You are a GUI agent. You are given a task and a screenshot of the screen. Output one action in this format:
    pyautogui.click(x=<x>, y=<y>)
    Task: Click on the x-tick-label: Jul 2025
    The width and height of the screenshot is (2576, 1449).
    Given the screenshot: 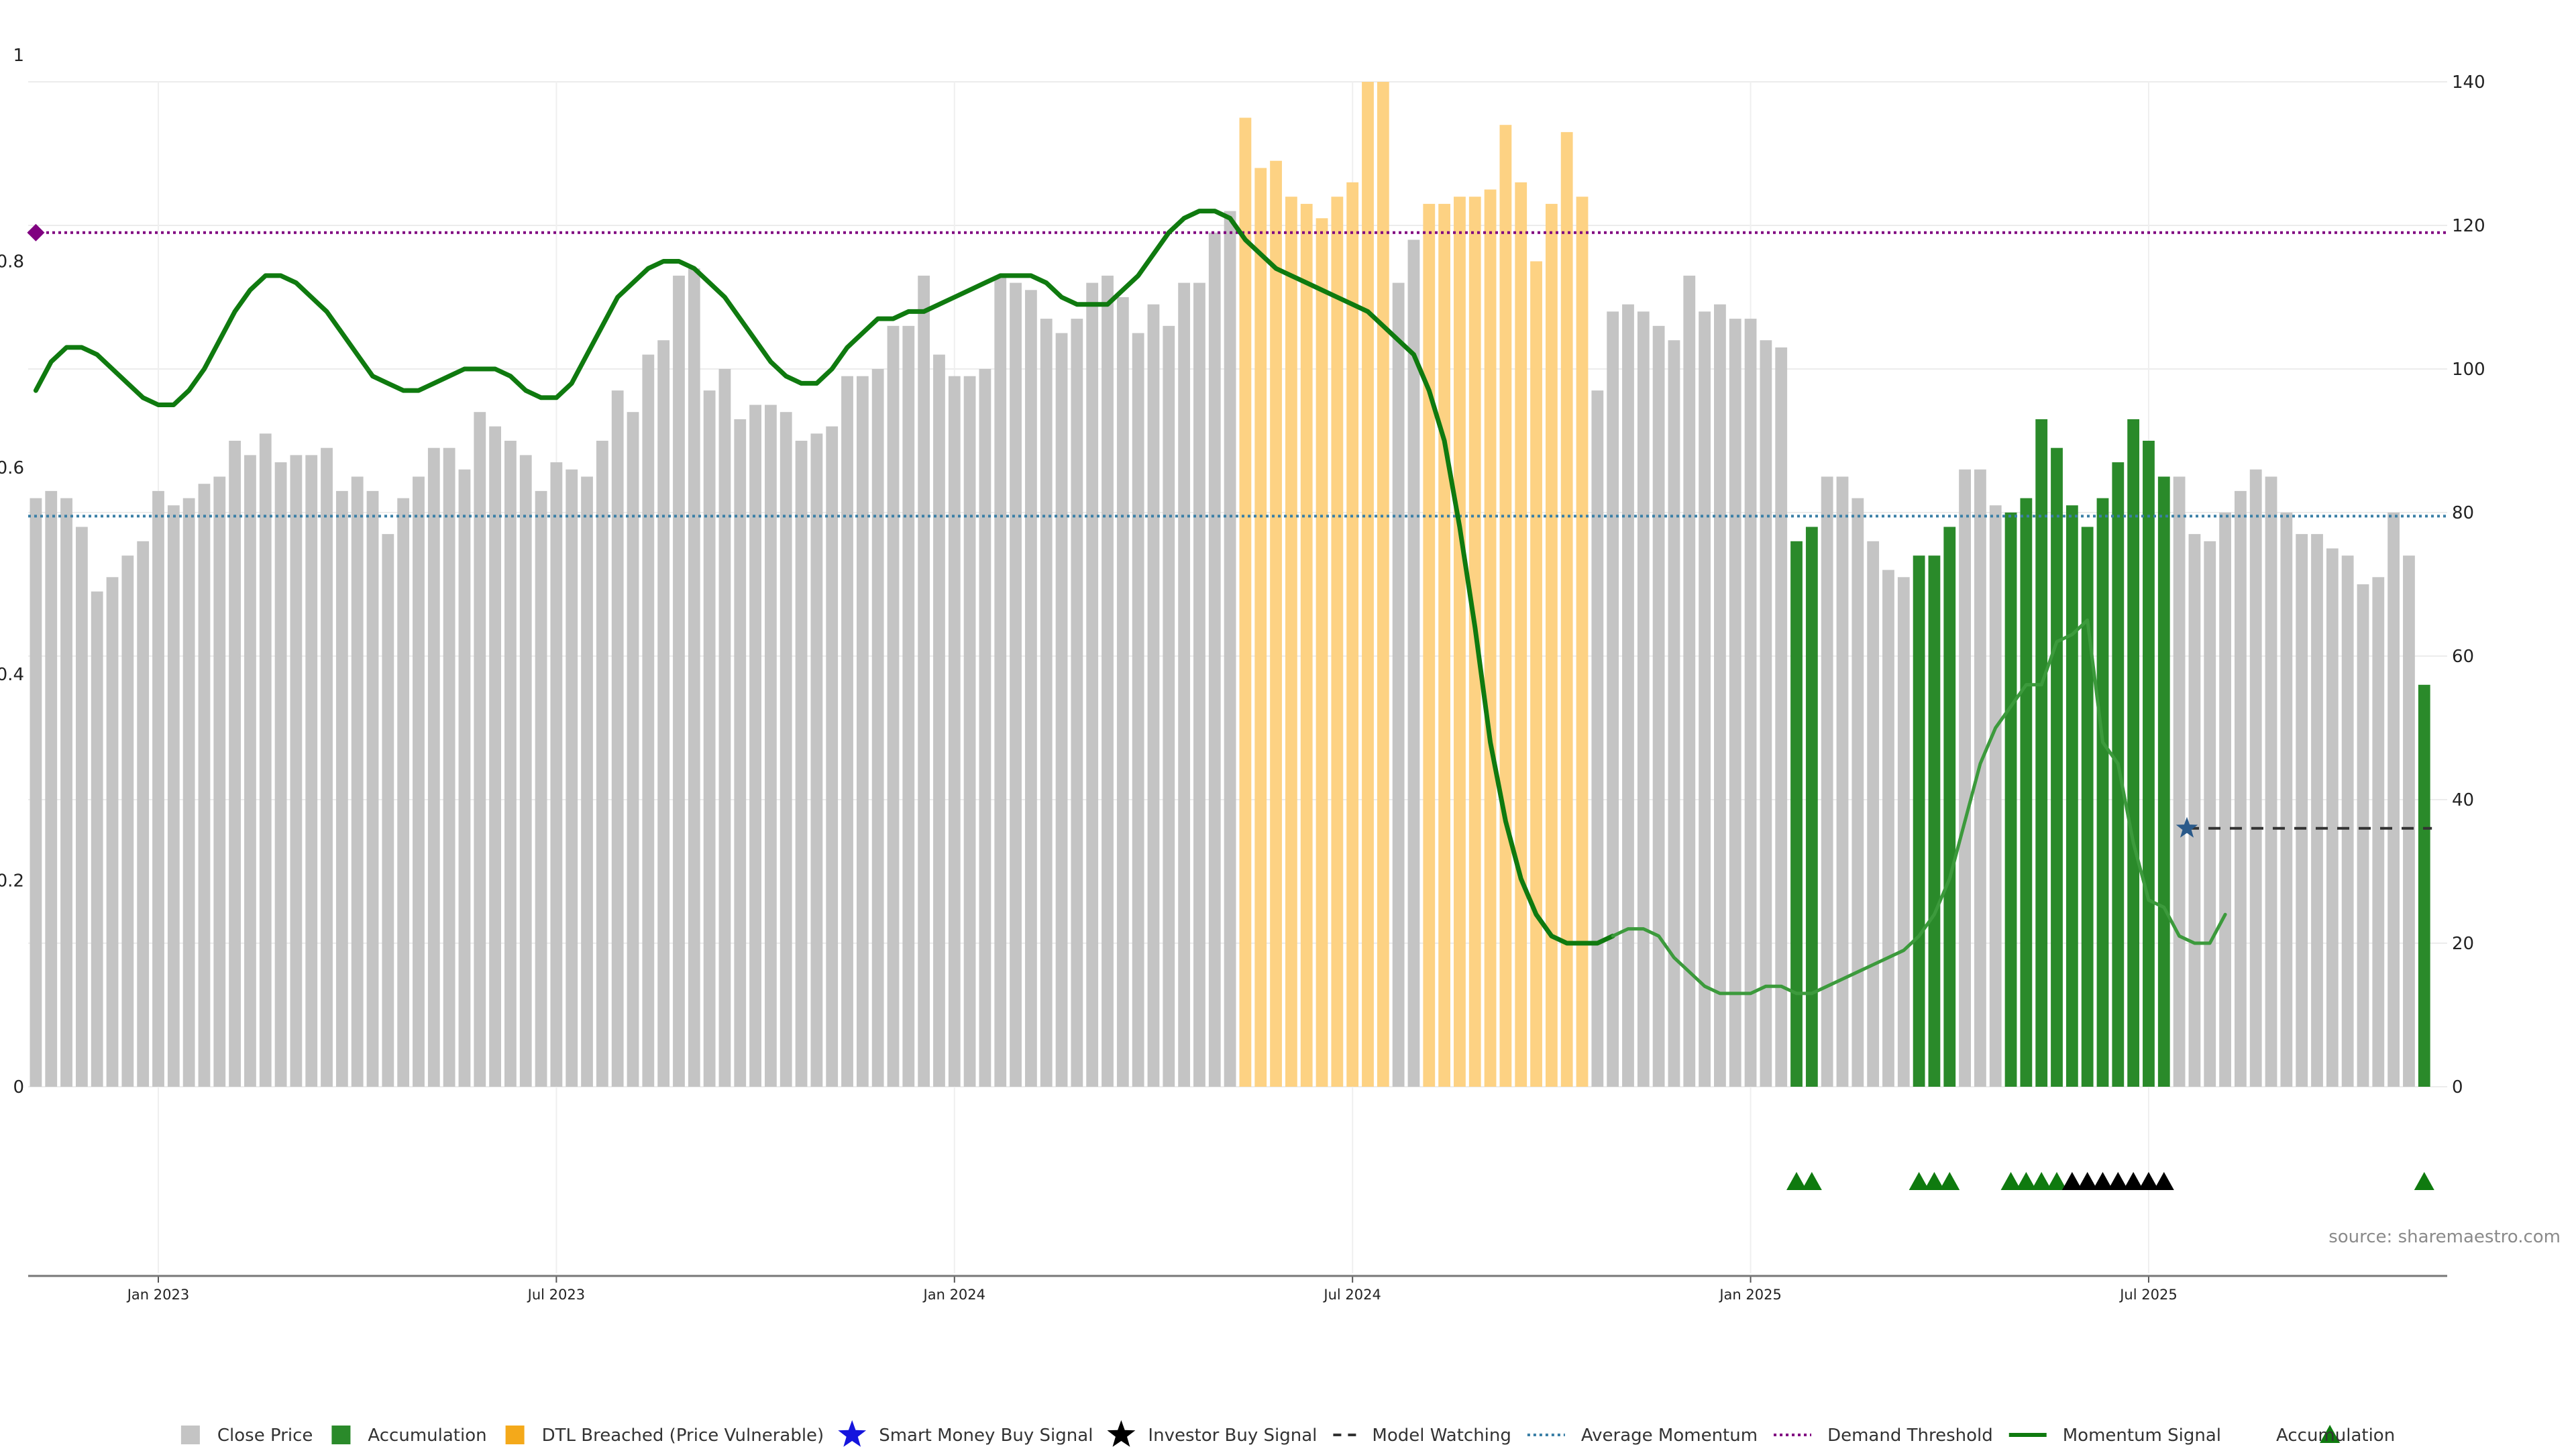 What is the action you would take?
    pyautogui.click(x=2147, y=1295)
    